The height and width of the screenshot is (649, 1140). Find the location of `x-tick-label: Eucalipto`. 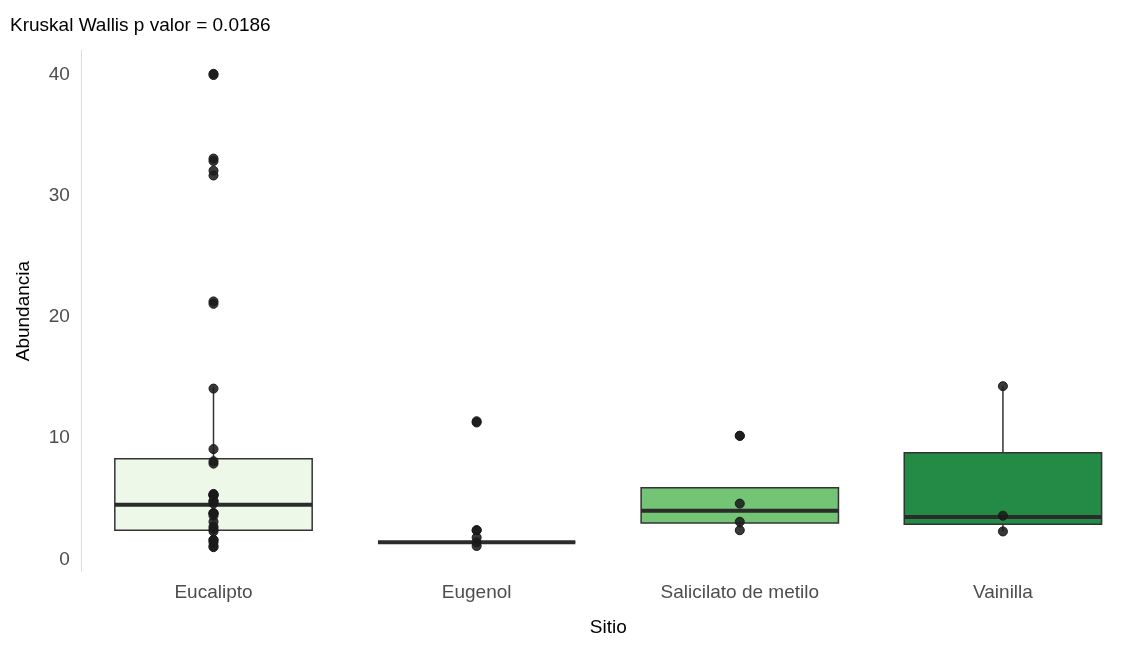

x-tick-label: Eucalipto is located at coordinates (213, 592).